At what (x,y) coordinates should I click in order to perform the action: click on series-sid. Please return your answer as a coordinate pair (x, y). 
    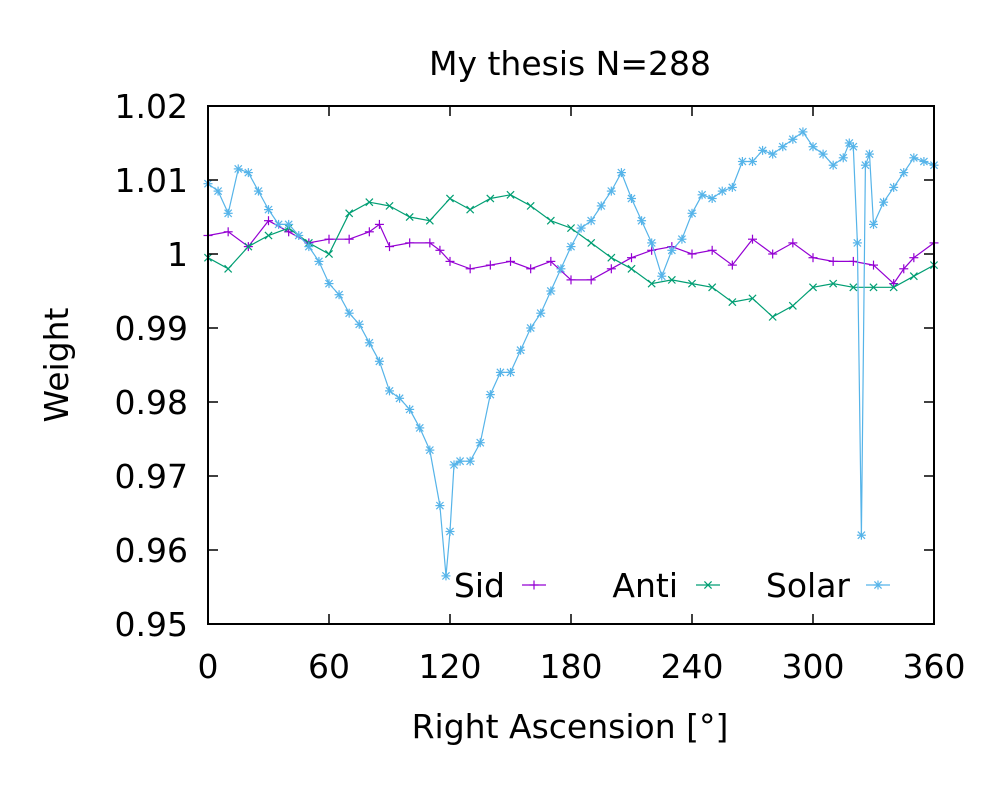
    Looking at the image, I should click on (571, 252).